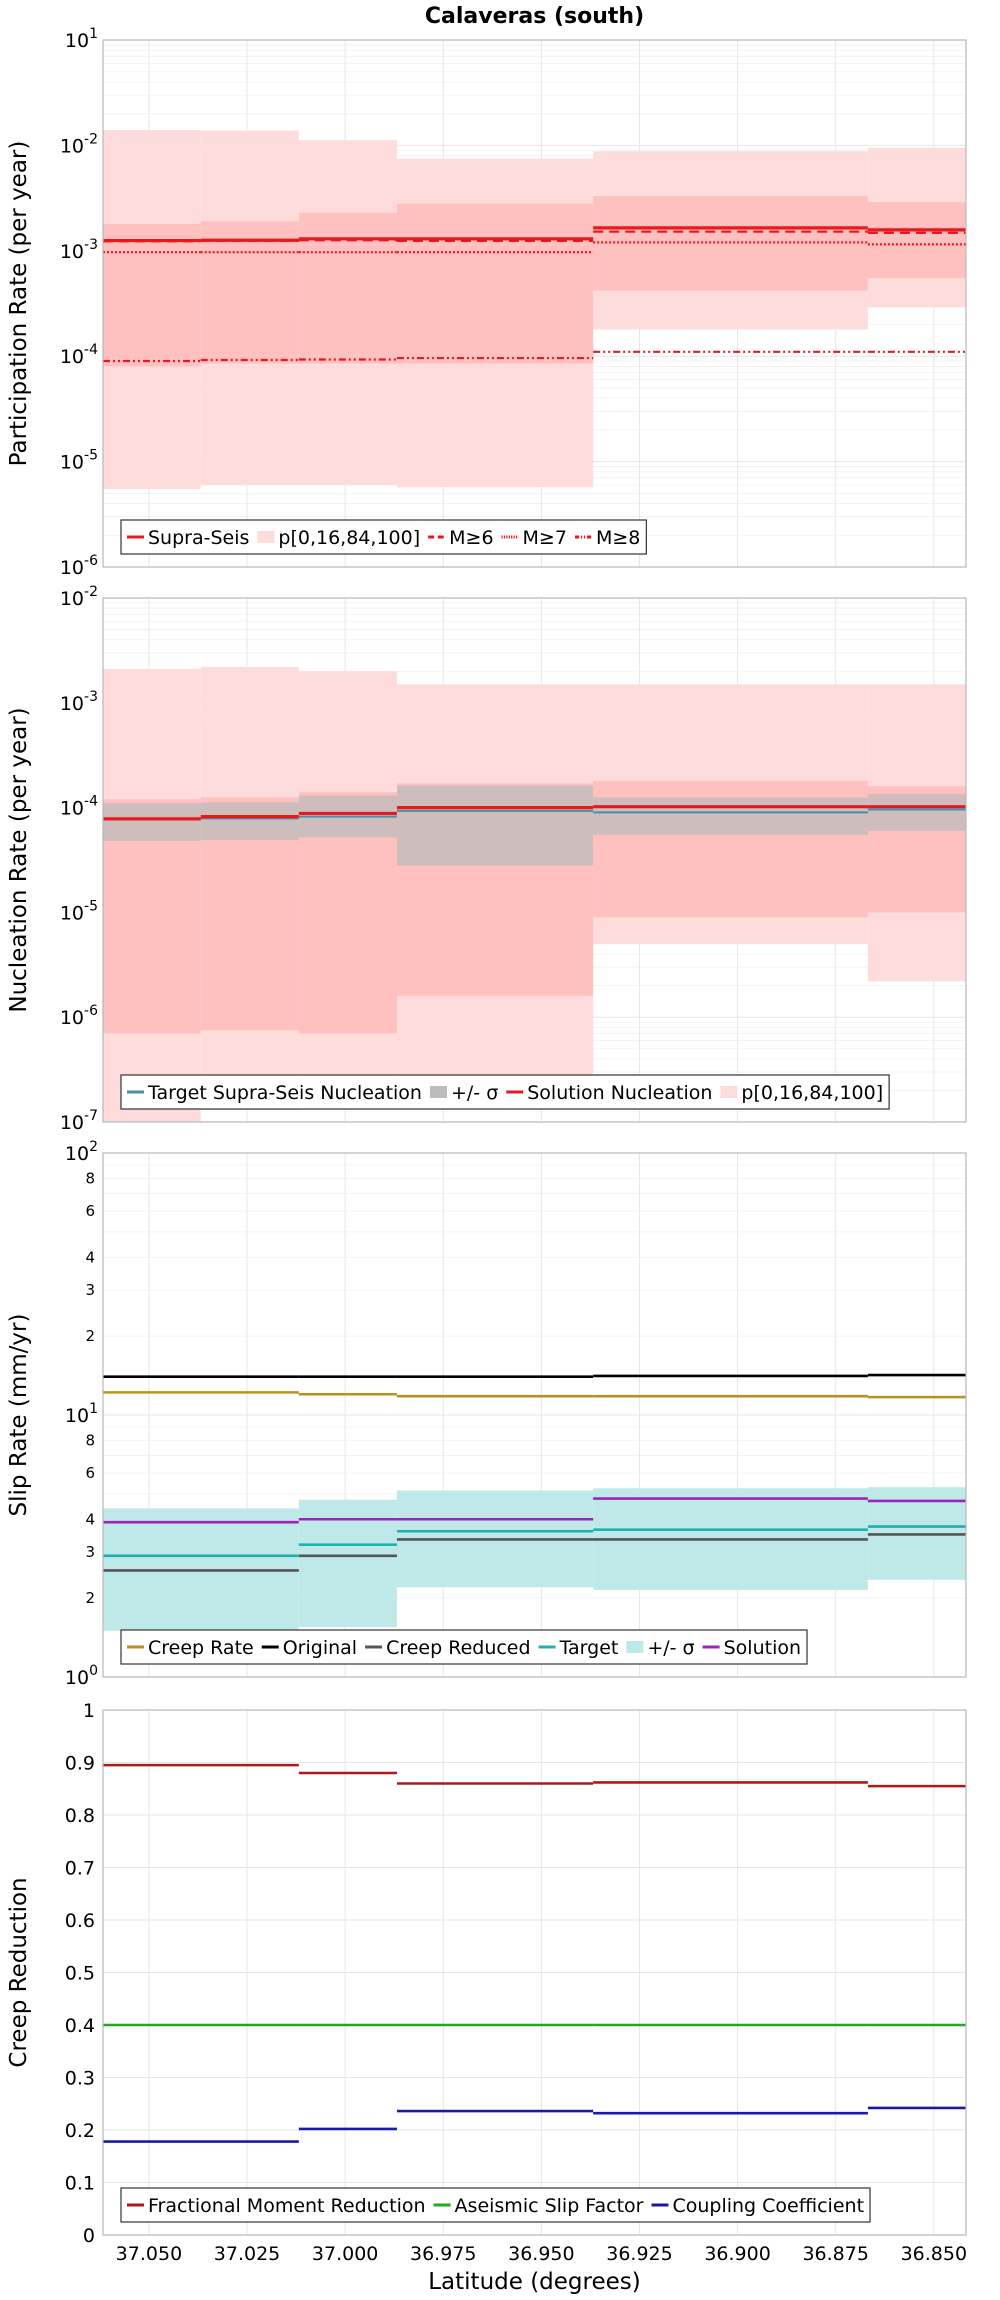 The image size is (1000, 2300). What do you see at coordinates (461, 538) in the screenshot?
I see `legend-item: M≥6` at bounding box center [461, 538].